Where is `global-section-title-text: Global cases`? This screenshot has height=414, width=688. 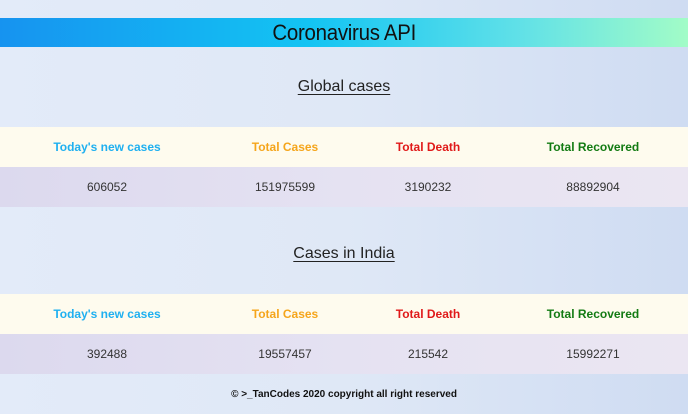 global-section-title-text: Global cases is located at coordinates (344, 86).